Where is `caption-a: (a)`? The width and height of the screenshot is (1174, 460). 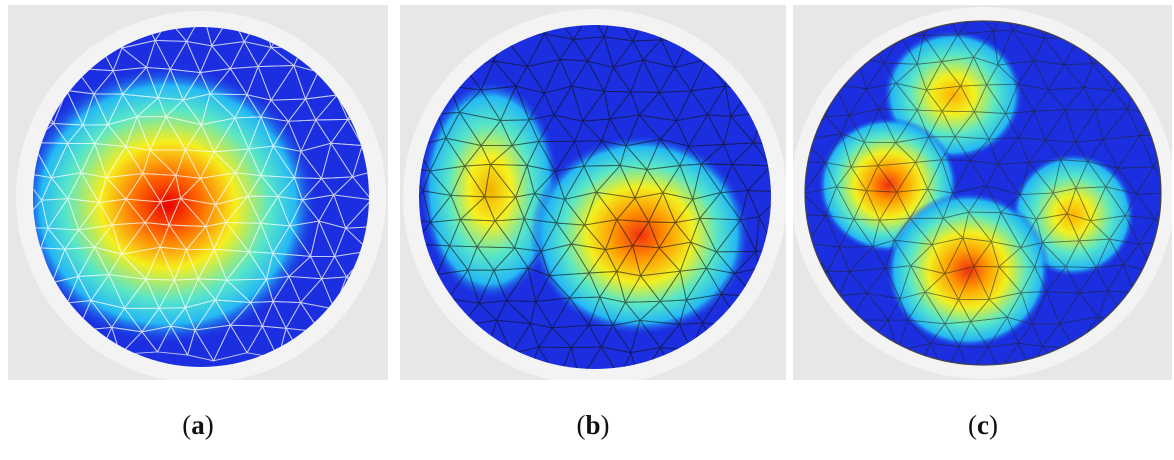
caption-a: (a) is located at coordinates (198, 425).